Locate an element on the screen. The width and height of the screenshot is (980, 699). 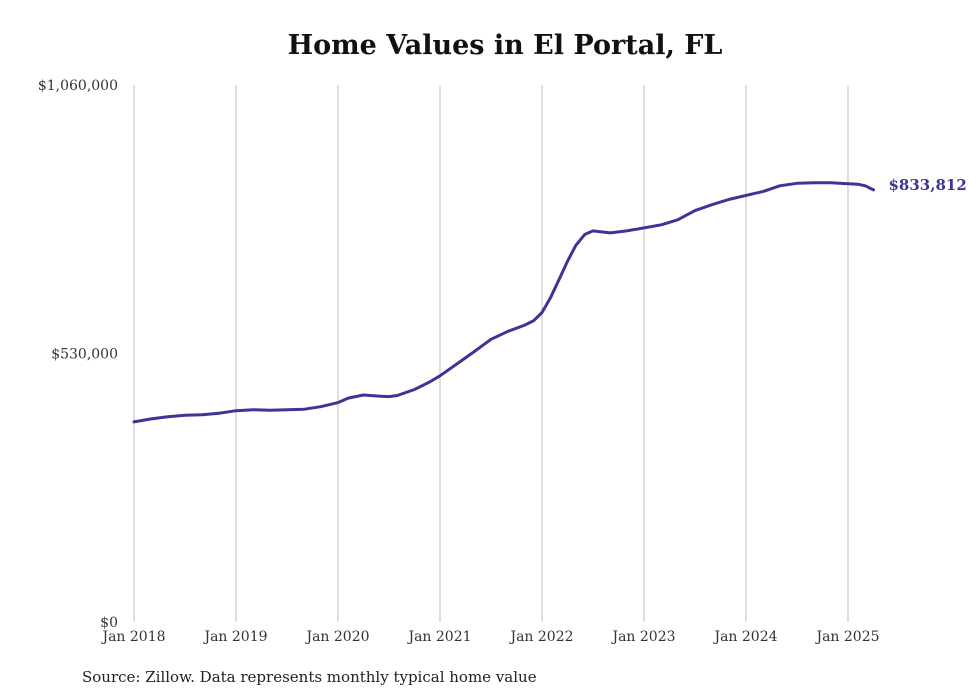
y-tick-label: $1,060,000 is located at coordinates (78, 86).